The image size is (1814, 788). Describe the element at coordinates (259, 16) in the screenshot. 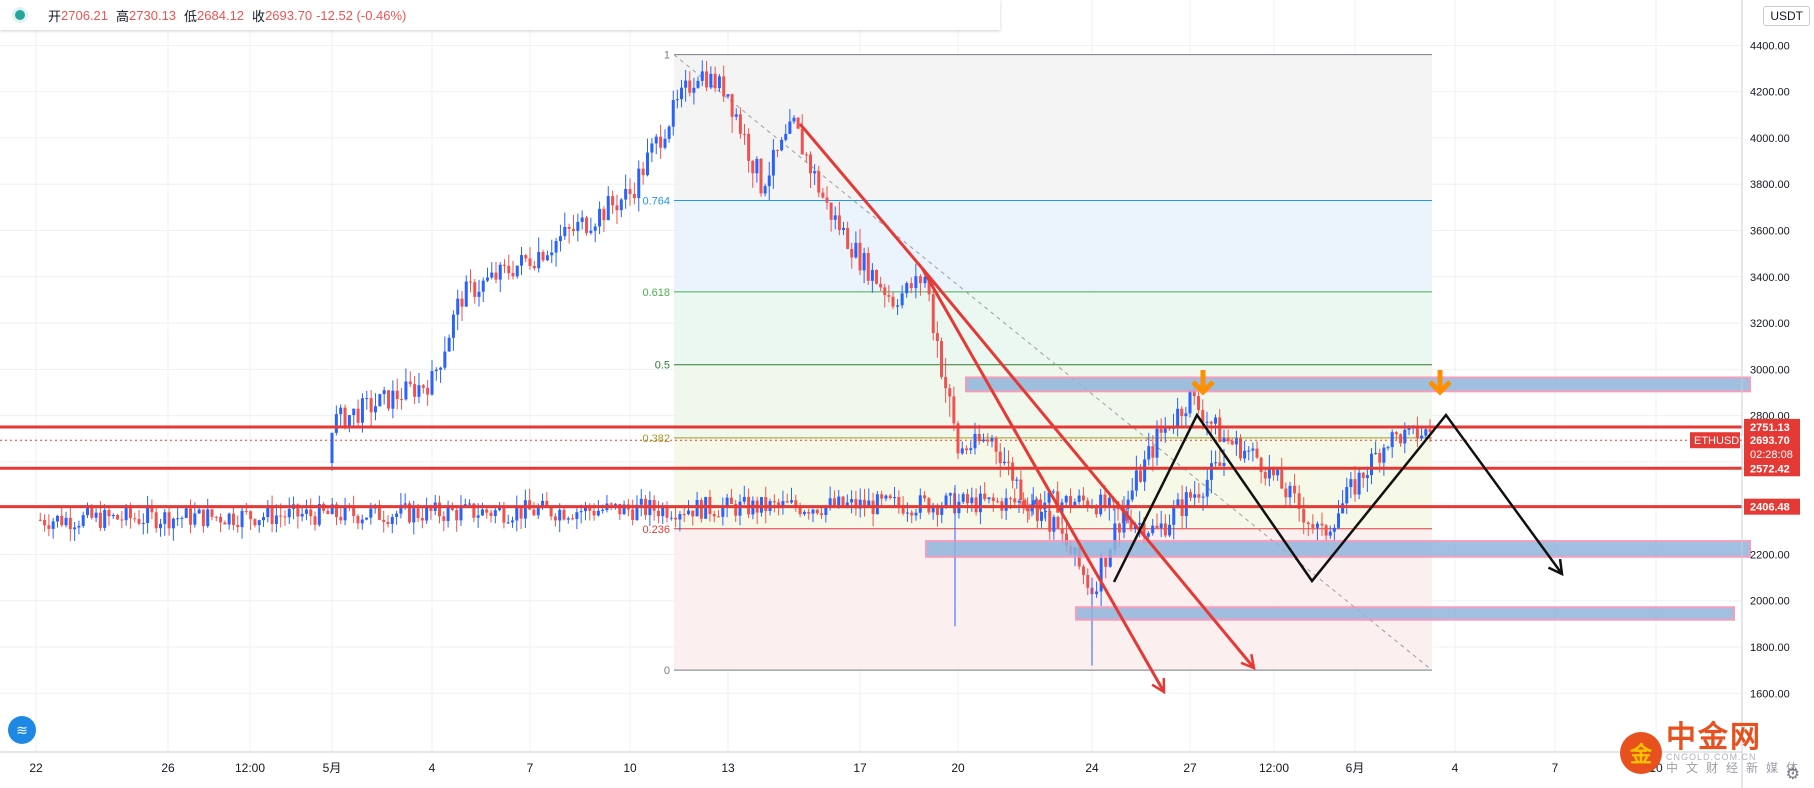

I see `close-label: 收` at that location.